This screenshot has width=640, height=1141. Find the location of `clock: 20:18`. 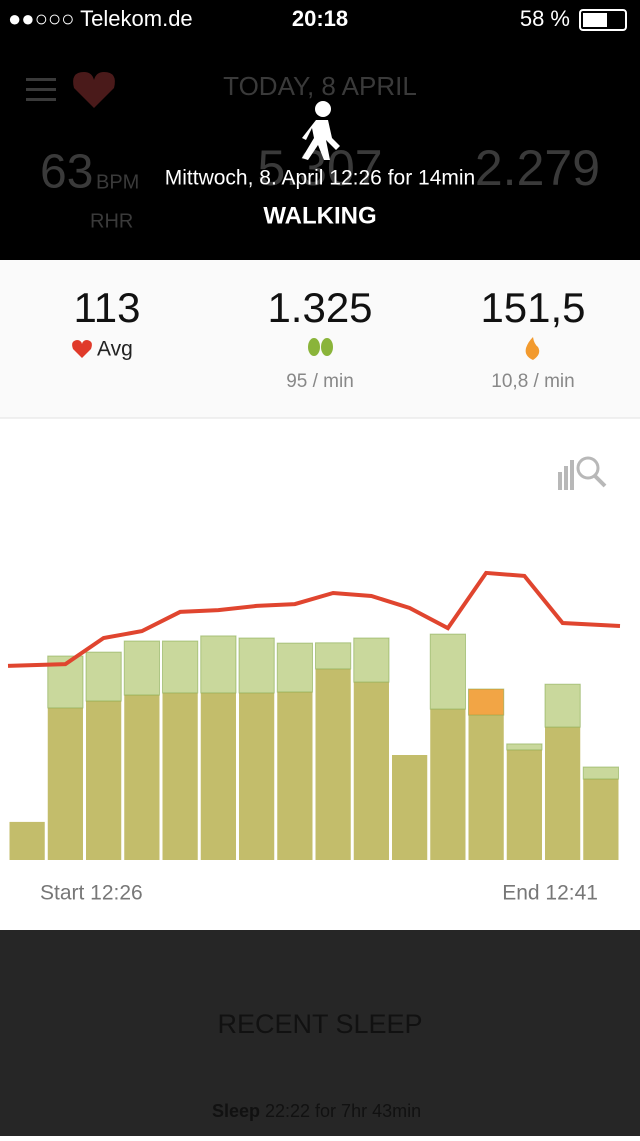

clock: 20:18 is located at coordinates (320, 18).